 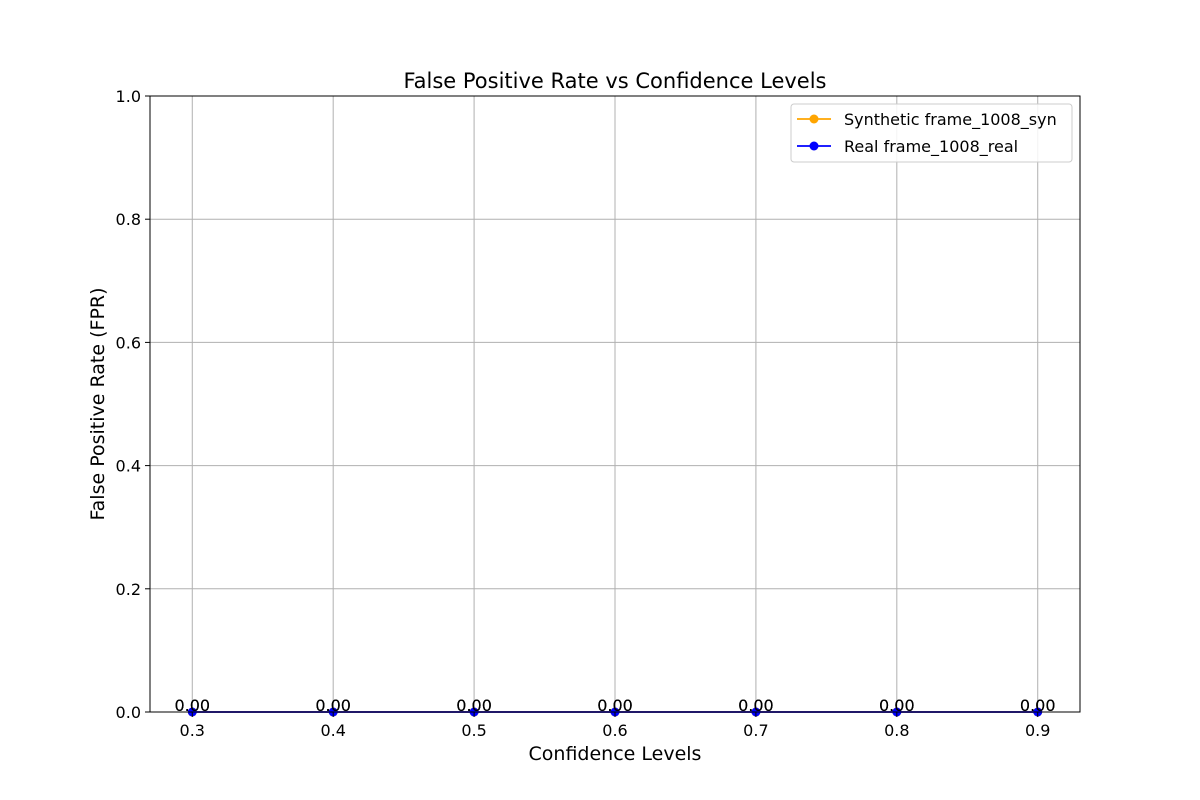 I want to click on legend-box, so click(x=931, y=133).